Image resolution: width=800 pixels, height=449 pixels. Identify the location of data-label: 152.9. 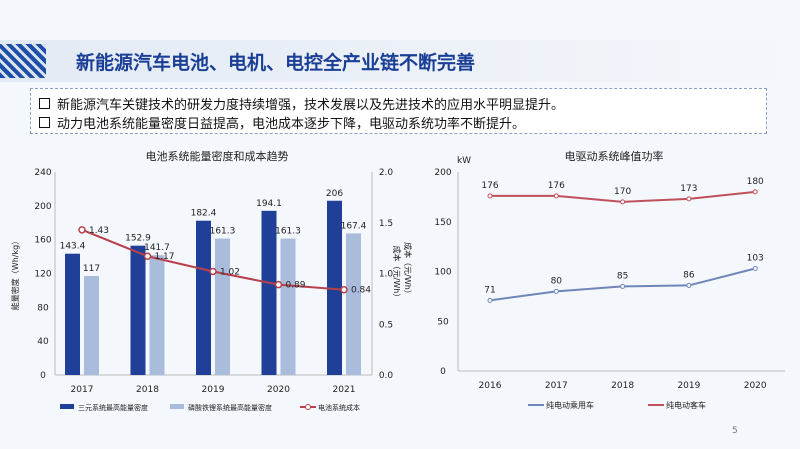
(138, 239).